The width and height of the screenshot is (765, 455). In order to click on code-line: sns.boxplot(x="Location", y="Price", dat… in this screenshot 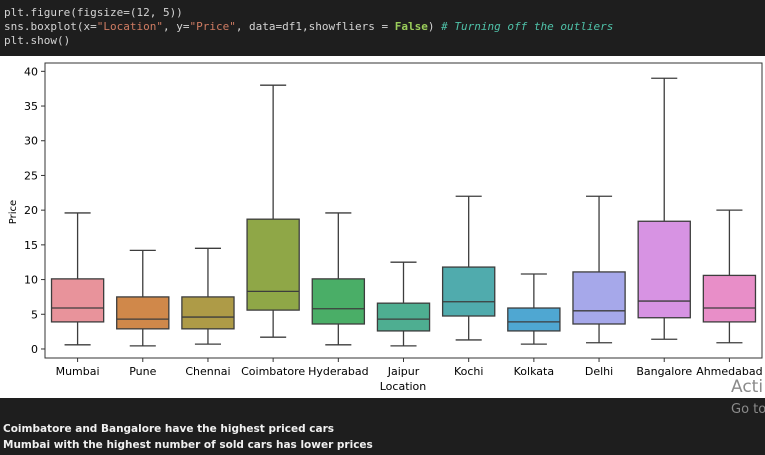, I will do `click(308, 26)`.